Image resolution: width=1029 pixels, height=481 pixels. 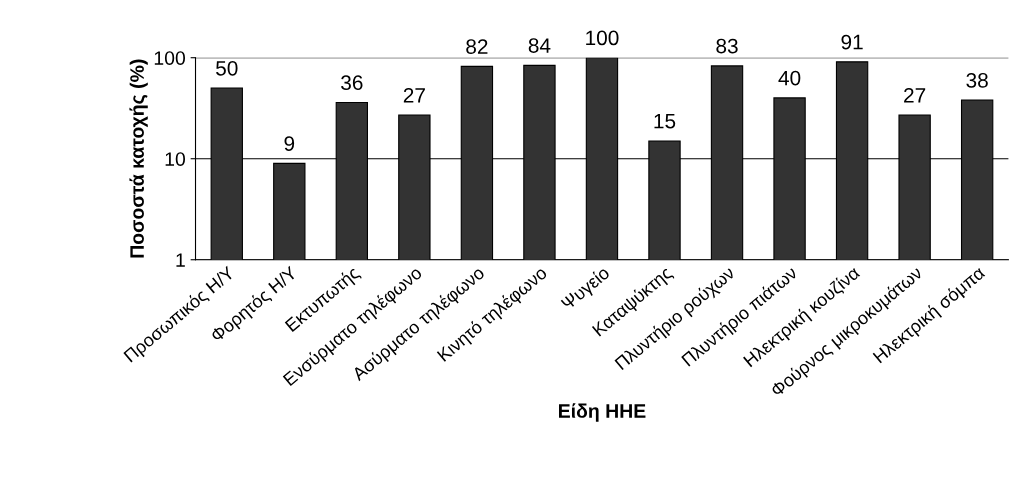 What do you see at coordinates (227, 68) in the screenshot?
I see `data-label: 50` at bounding box center [227, 68].